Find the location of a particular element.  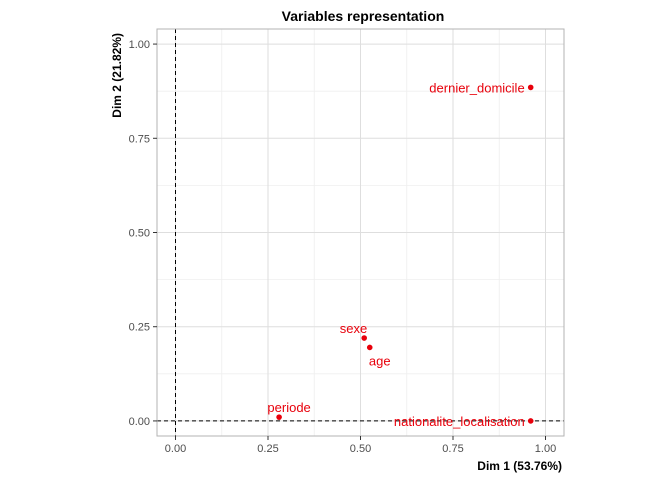

x-axis-ticks: 0.00 0.25 0.50 0.75 1.00 is located at coordinates (360, 445).